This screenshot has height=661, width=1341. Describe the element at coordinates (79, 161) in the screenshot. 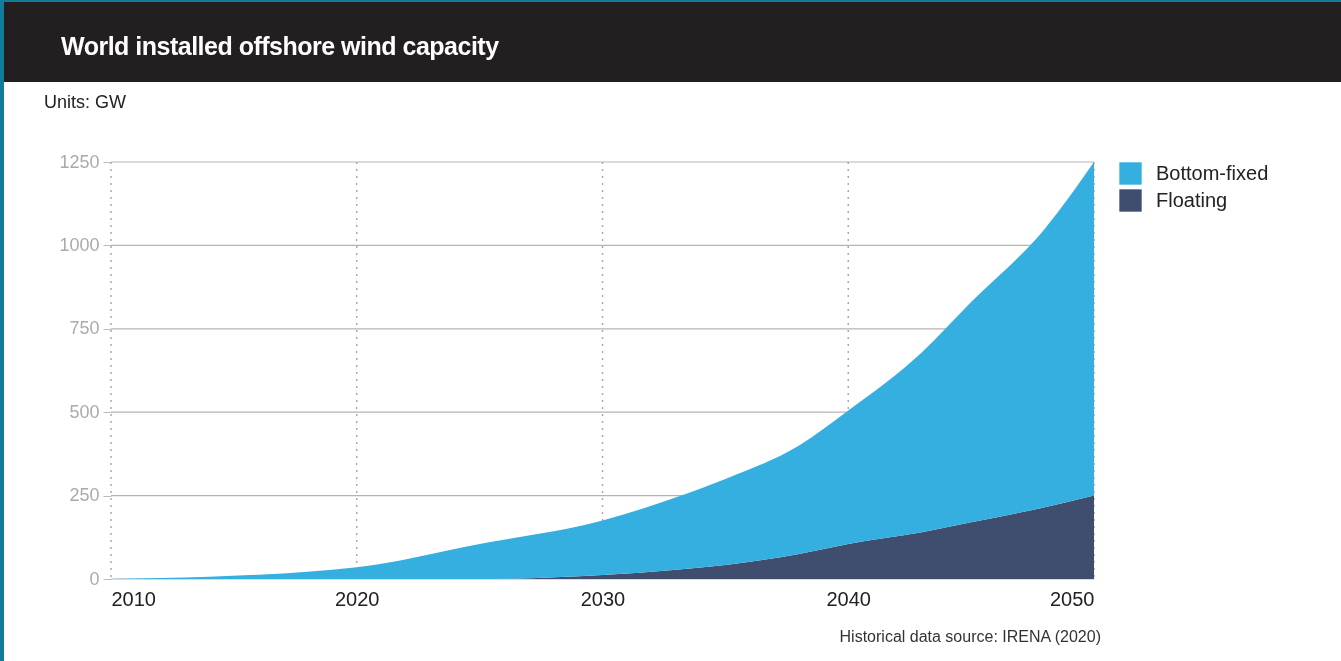

I see `y-tick-label: 1250` at that location.